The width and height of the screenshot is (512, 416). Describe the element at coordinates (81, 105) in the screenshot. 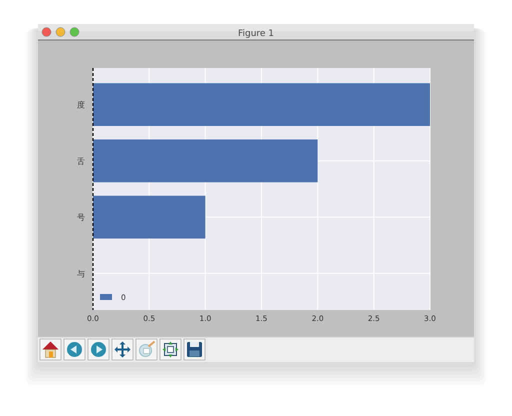

I see `y-tick-label: 度` at that location.